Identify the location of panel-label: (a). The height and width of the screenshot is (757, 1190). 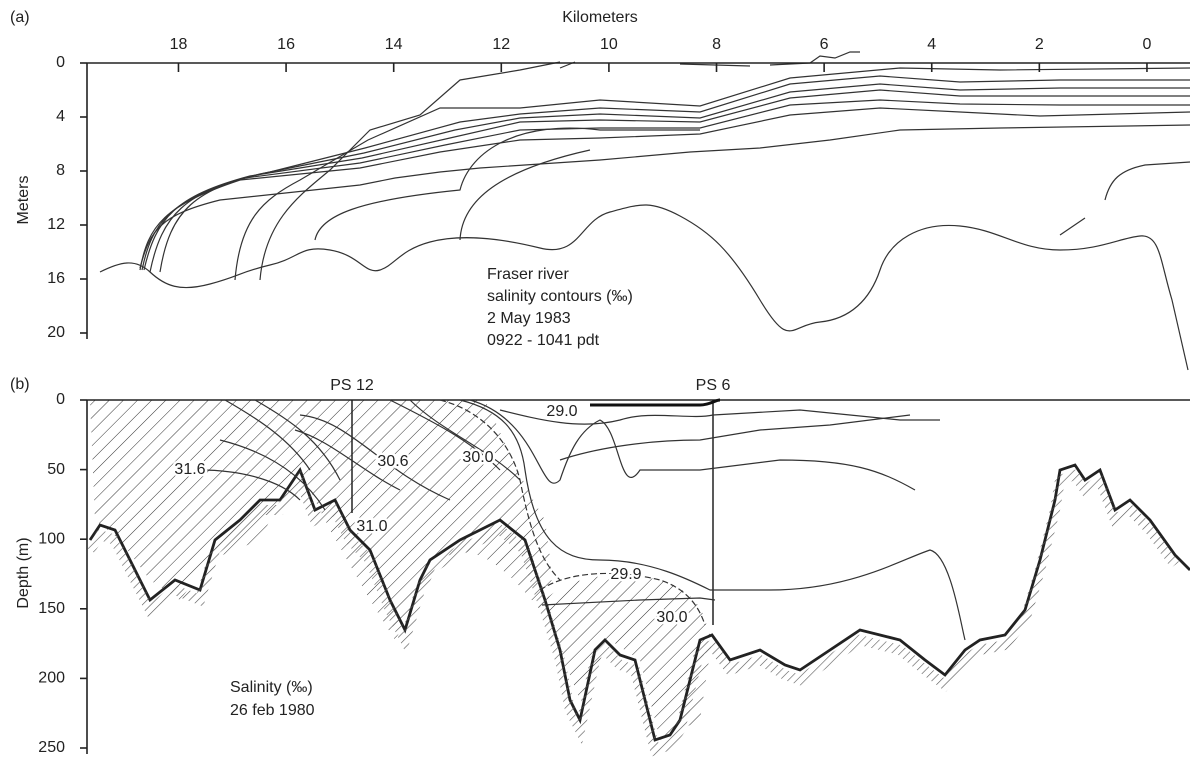
(20, 17).